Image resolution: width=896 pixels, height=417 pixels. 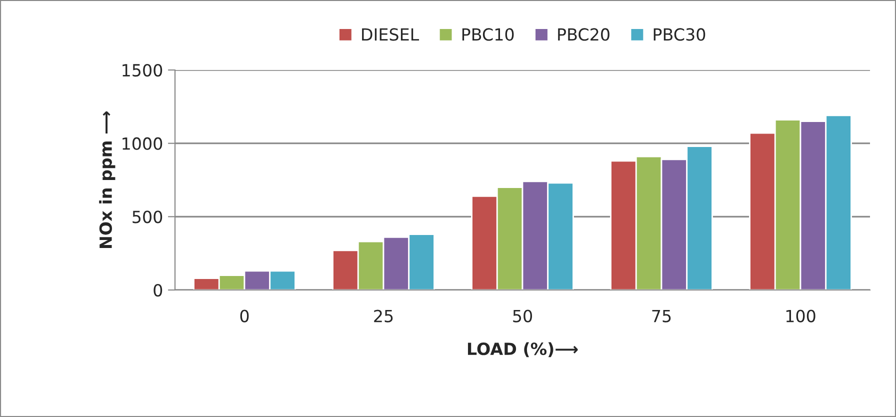 I want to click on legend-label: PBC20, so click(x=584, y=34).